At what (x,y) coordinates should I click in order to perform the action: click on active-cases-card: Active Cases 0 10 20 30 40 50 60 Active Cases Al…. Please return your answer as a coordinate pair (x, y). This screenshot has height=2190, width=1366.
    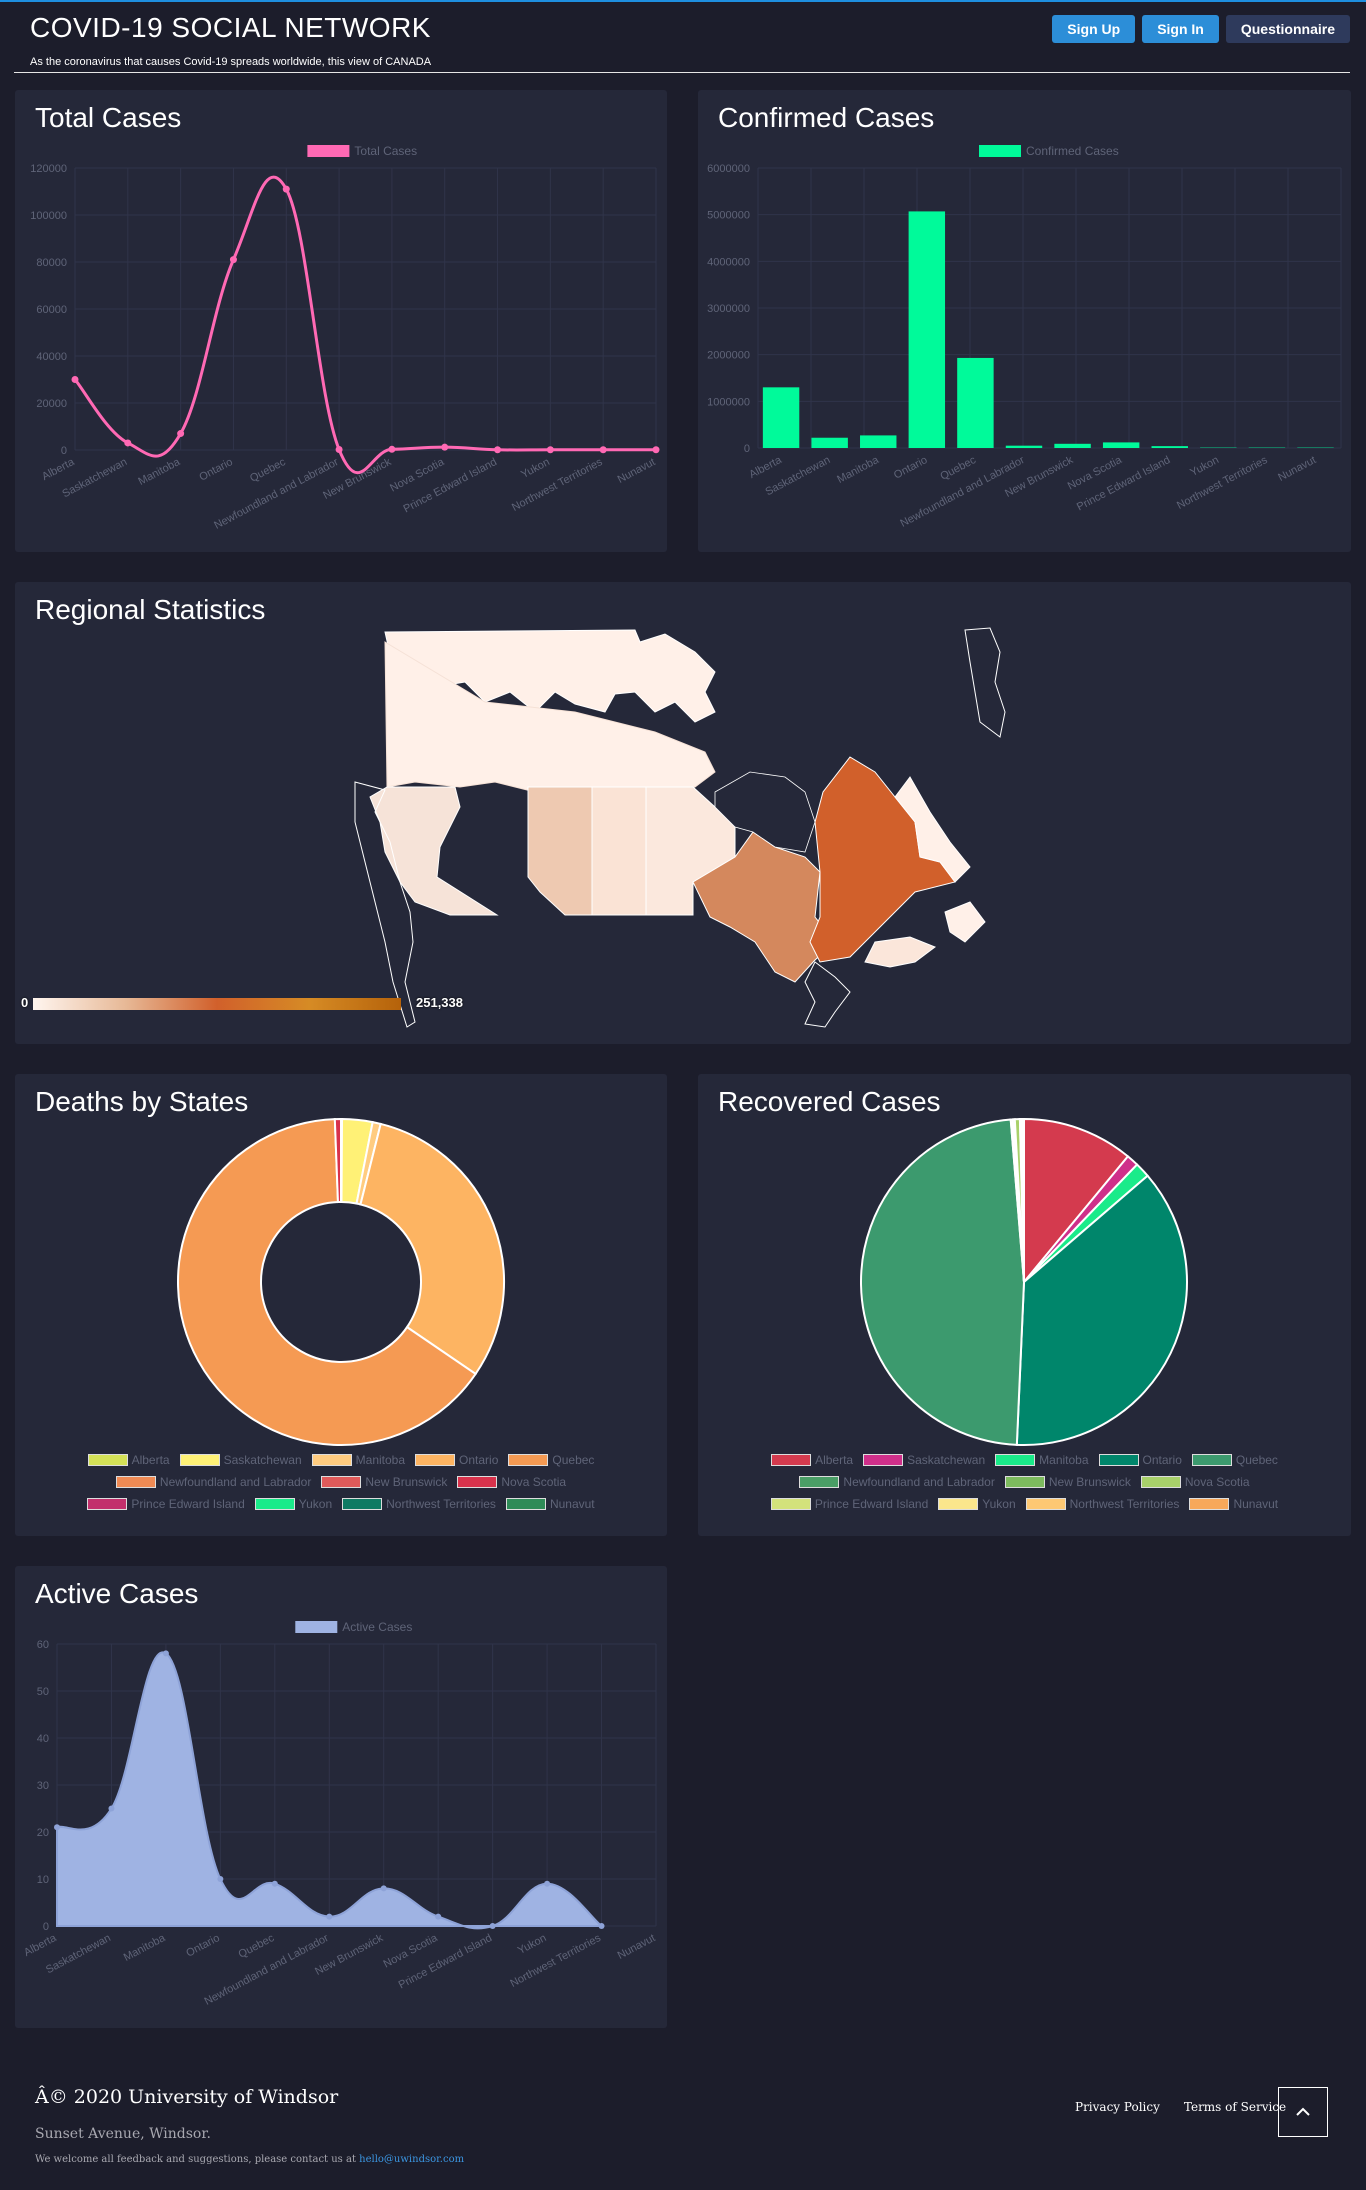
    Looking at the image, I should click on (341, 1797).